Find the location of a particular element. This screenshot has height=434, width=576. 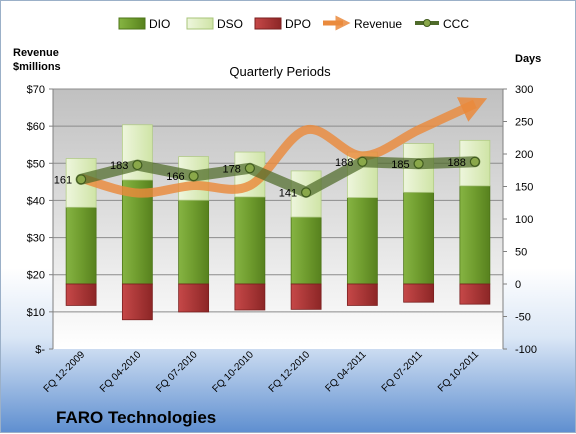

ccc-line is located at coordinates (278, 177).